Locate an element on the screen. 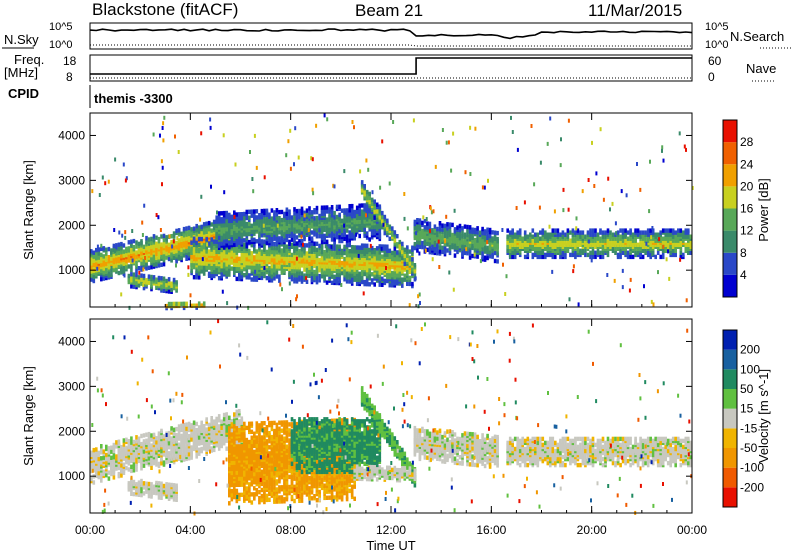  freq-trace is located at coordinates (391, 66).